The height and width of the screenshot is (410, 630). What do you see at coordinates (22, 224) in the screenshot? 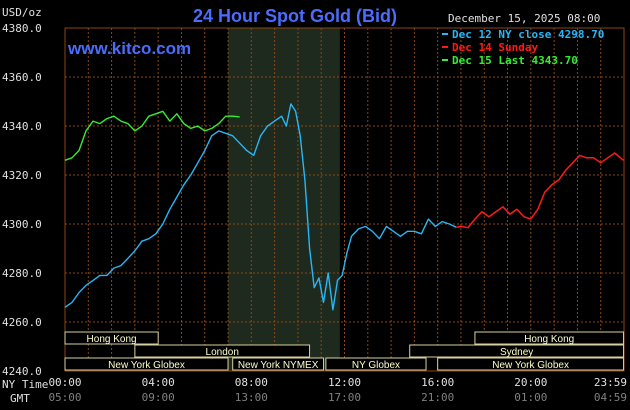
I see `y-tick-label: 4300.0` at bounding box center [22, 224].